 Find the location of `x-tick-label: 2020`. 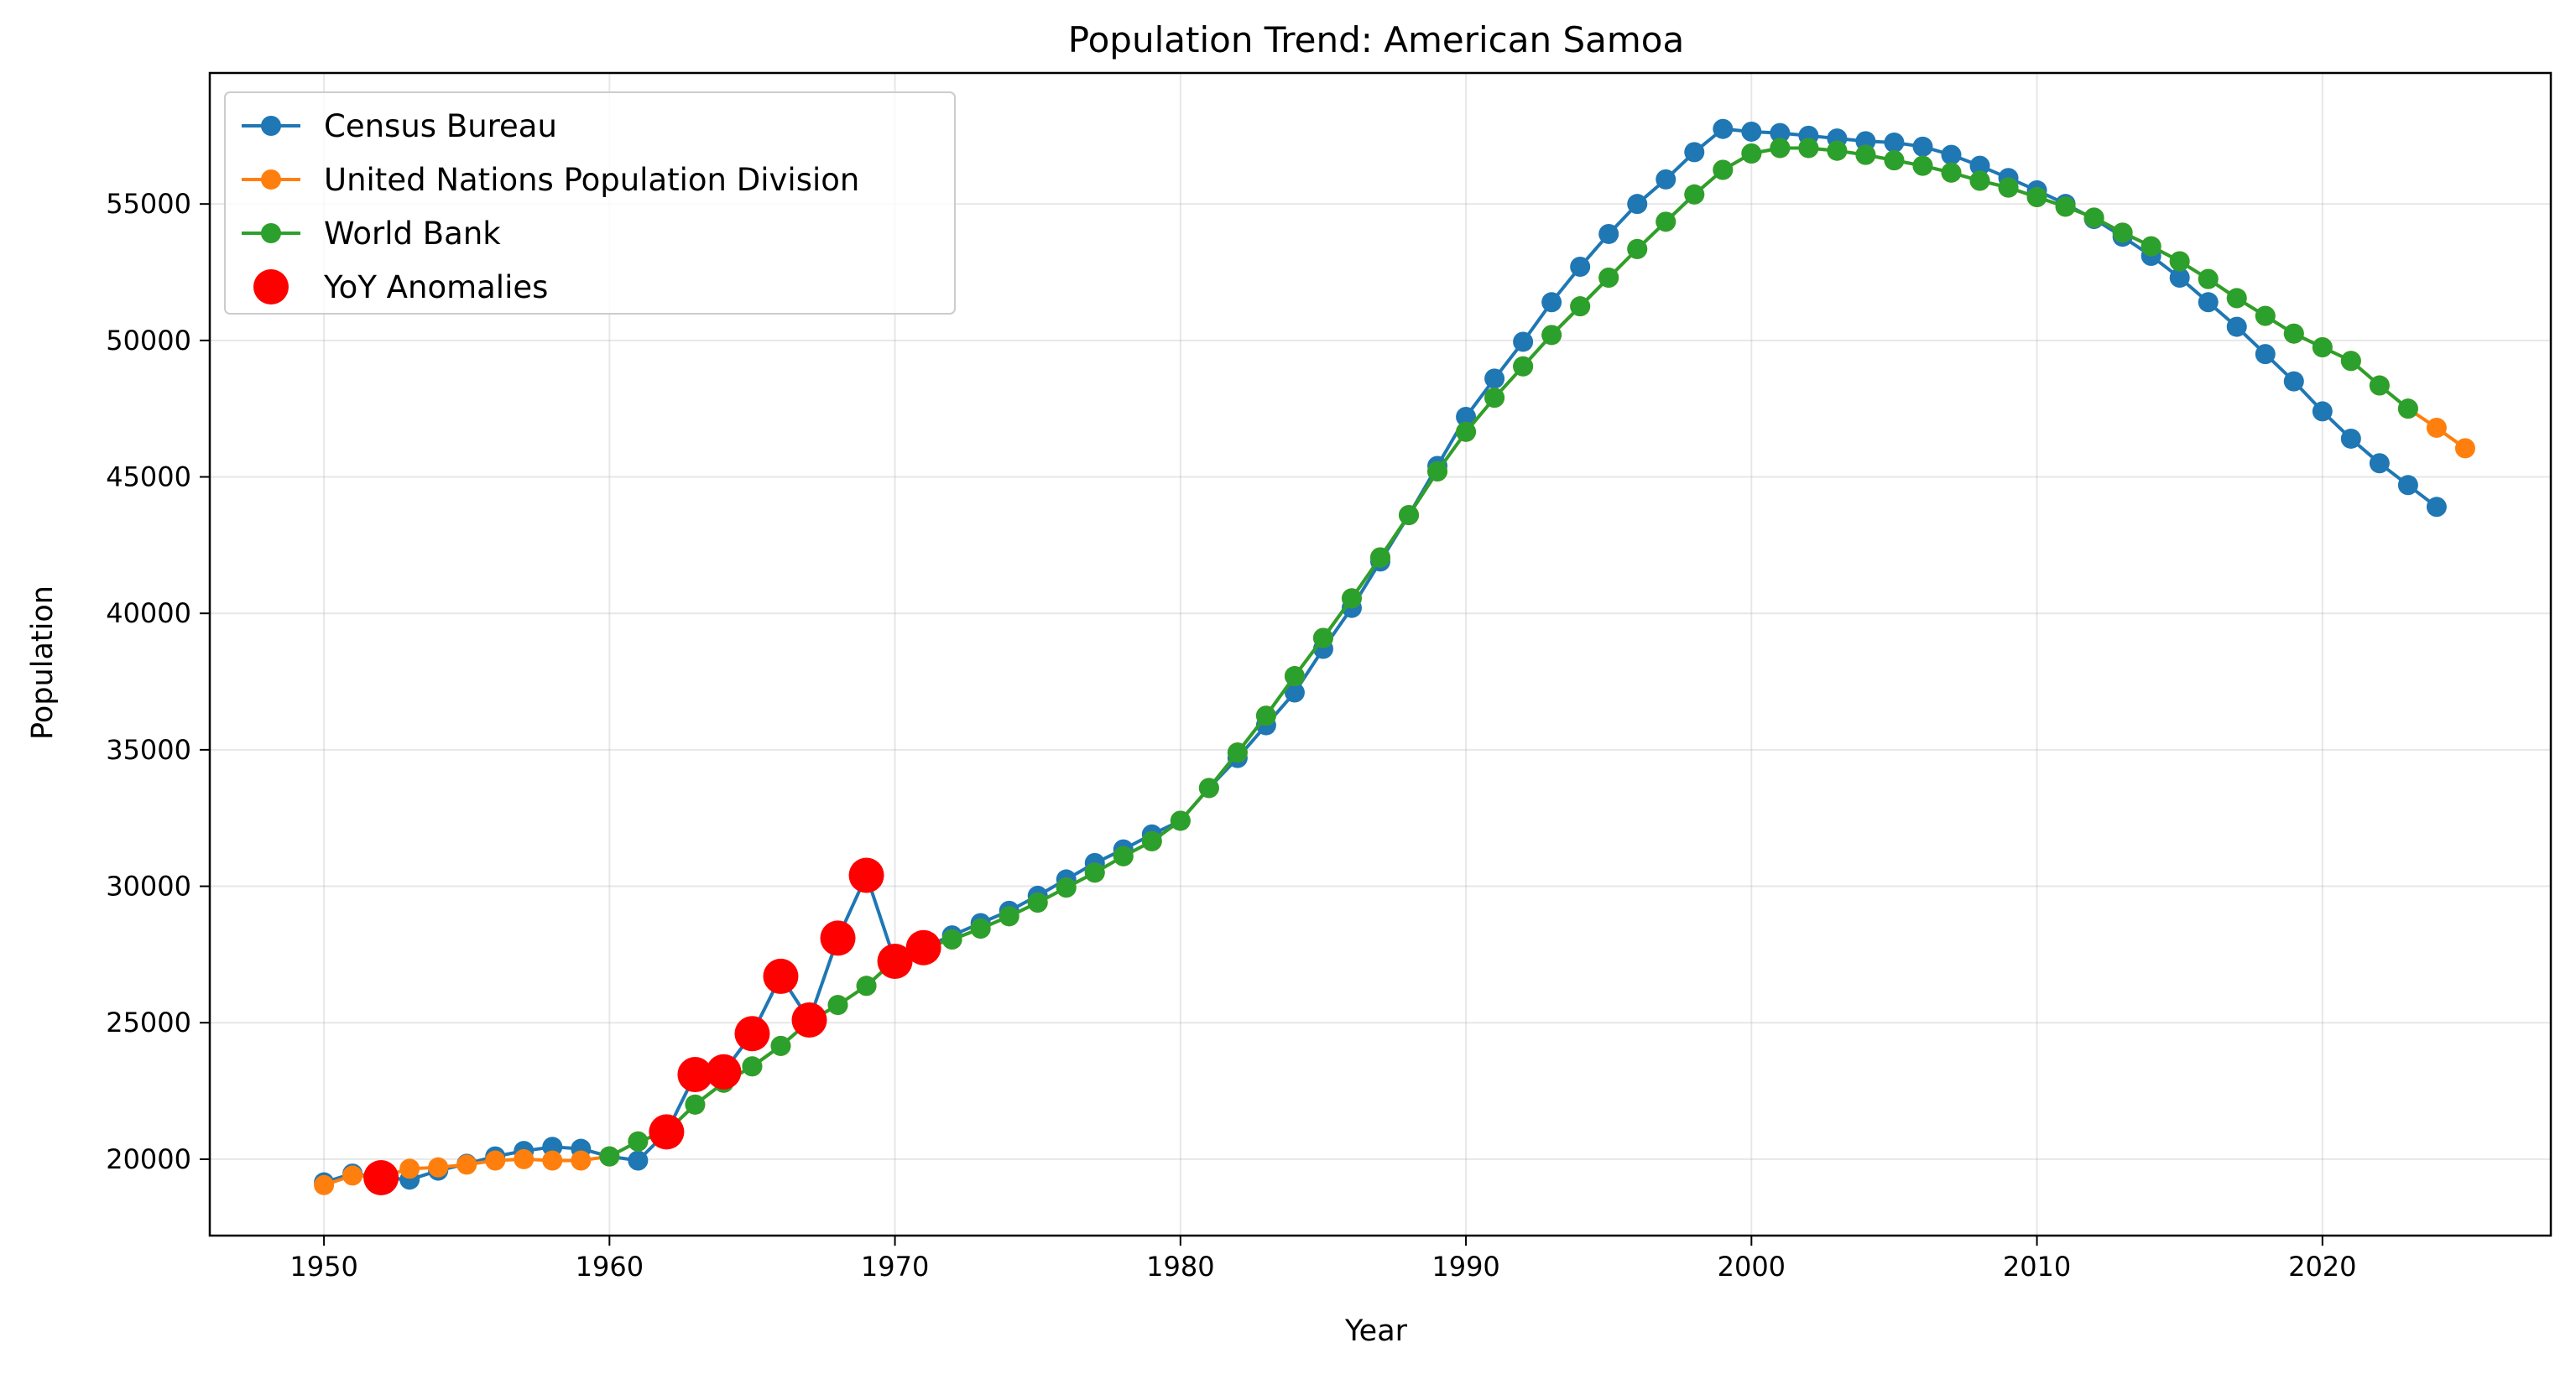

x-tick-label: 2020 is located at coordinates (2322, 1267).